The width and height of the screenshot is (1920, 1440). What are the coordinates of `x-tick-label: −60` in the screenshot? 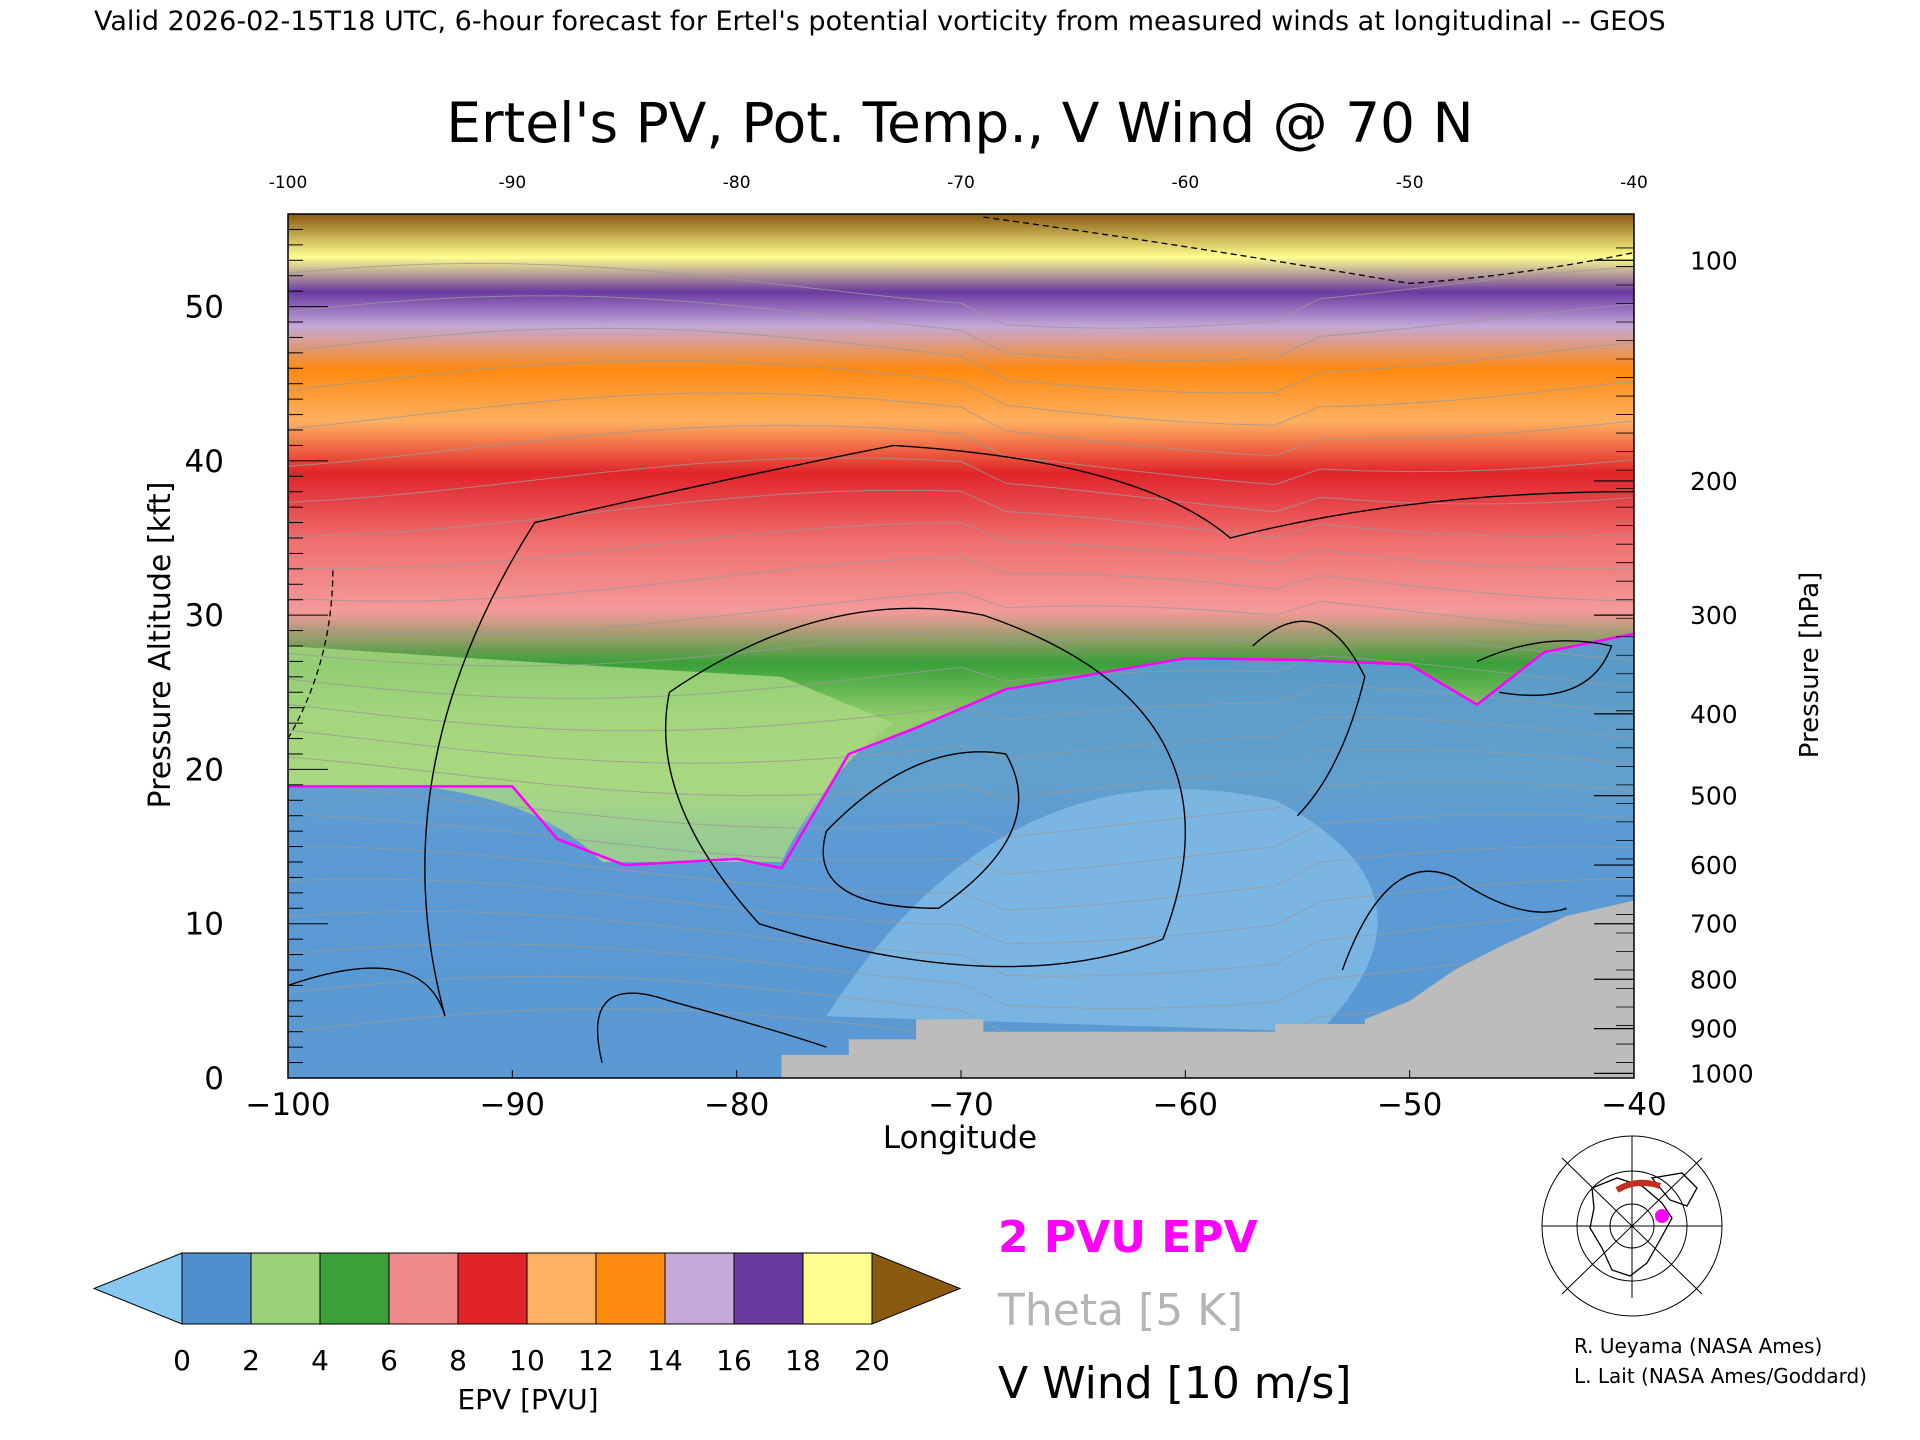 It's located at (1185, 1105).